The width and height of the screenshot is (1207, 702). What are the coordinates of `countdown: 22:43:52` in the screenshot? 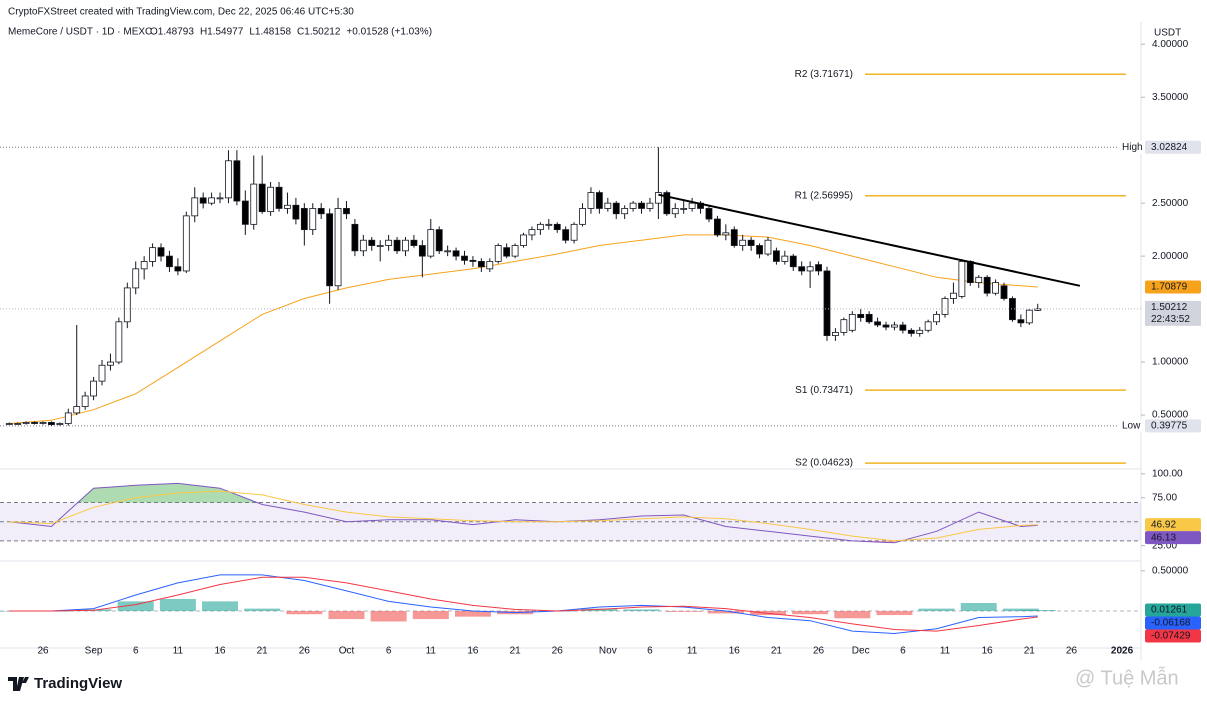 It's located at (1170, 319).